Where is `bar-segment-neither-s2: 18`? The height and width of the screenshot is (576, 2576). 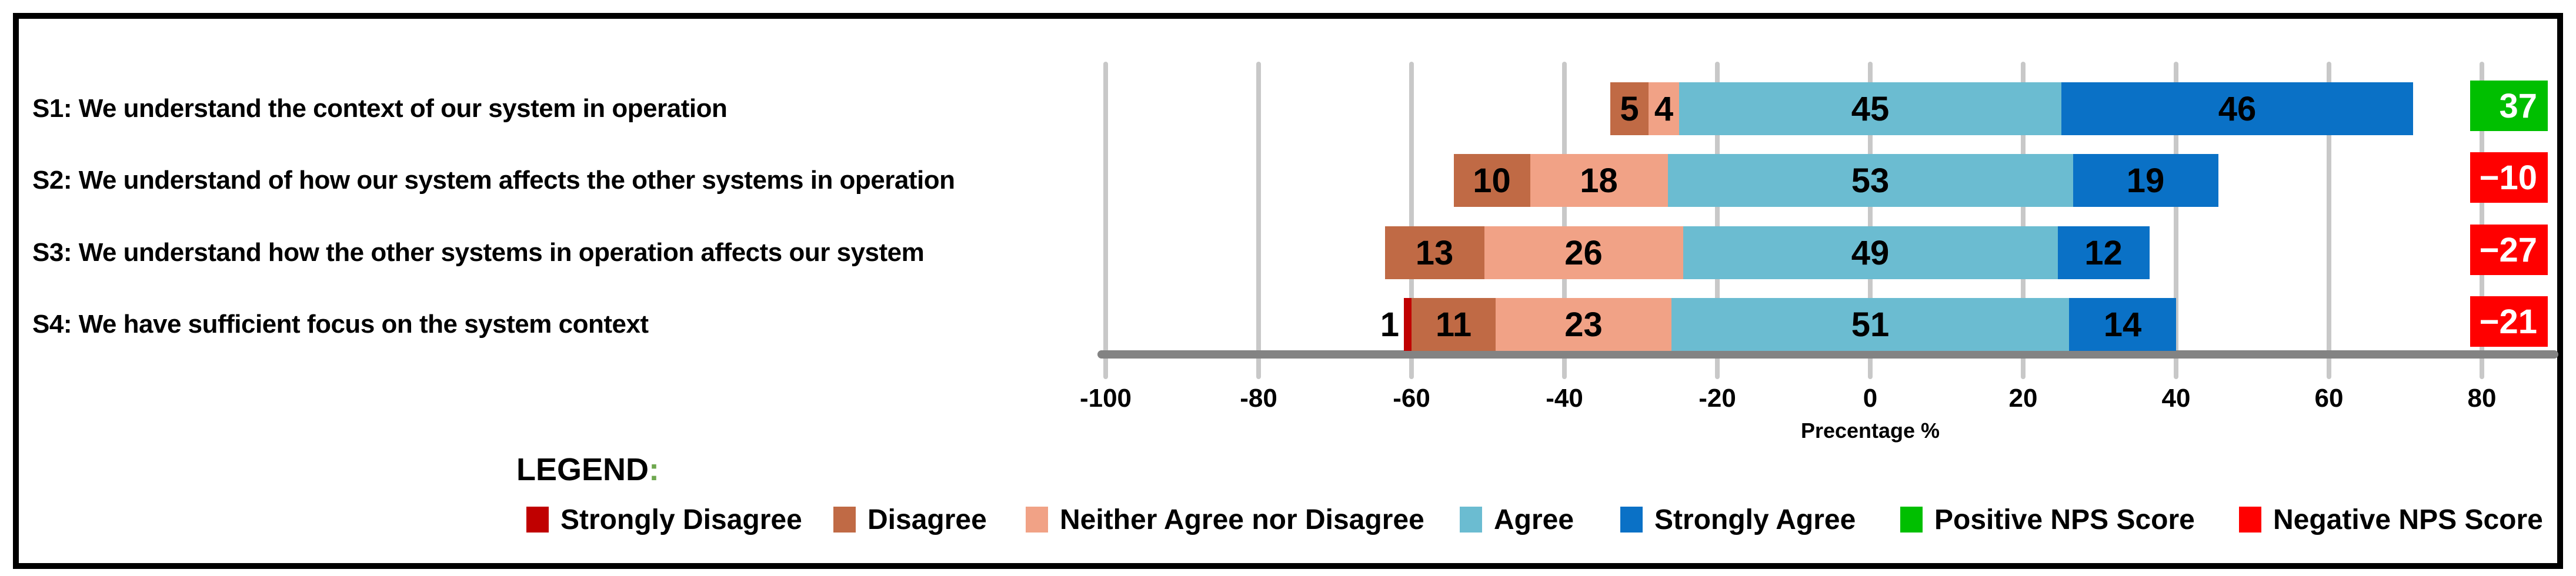
bar-segment-neither-s2: 18 is located at coordinates (1599, 181).